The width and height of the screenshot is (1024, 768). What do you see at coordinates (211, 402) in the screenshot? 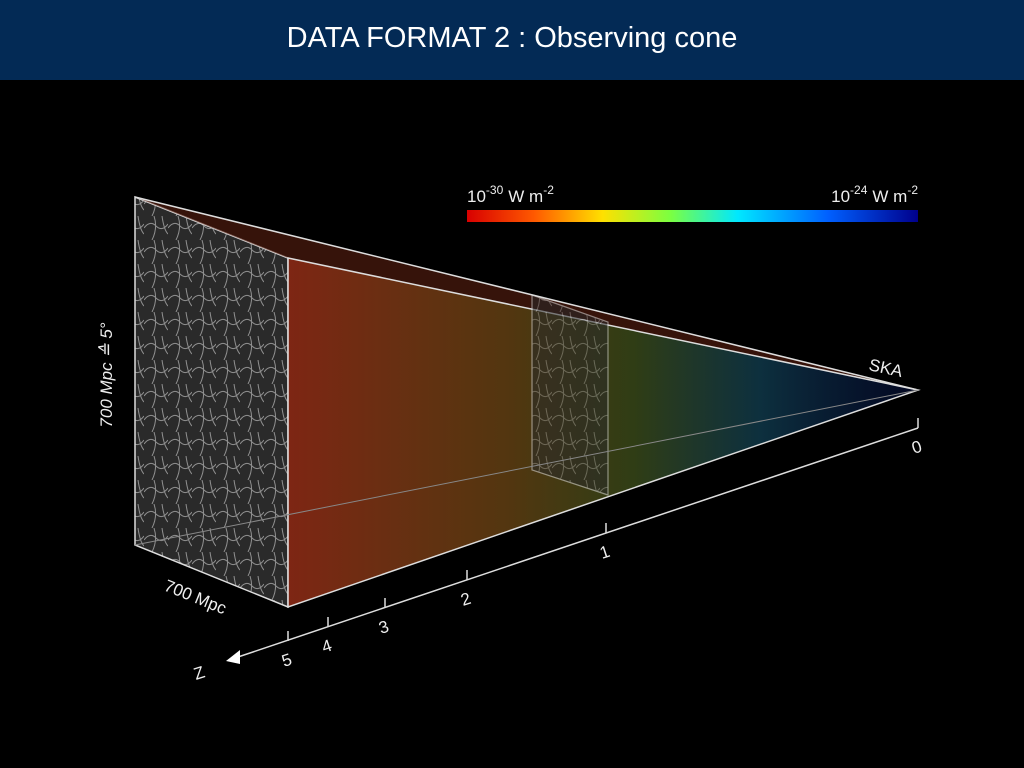
I see `side-face` at bounding box center [211, 402].